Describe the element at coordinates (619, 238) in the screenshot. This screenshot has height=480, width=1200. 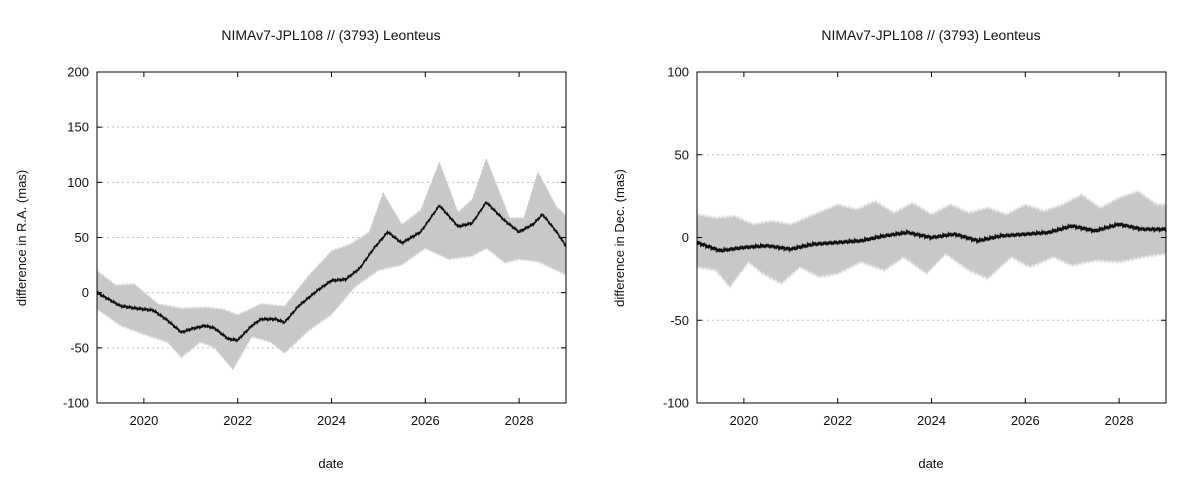
I see `y-axis-label: difference in Dec. (mas)` at that location.